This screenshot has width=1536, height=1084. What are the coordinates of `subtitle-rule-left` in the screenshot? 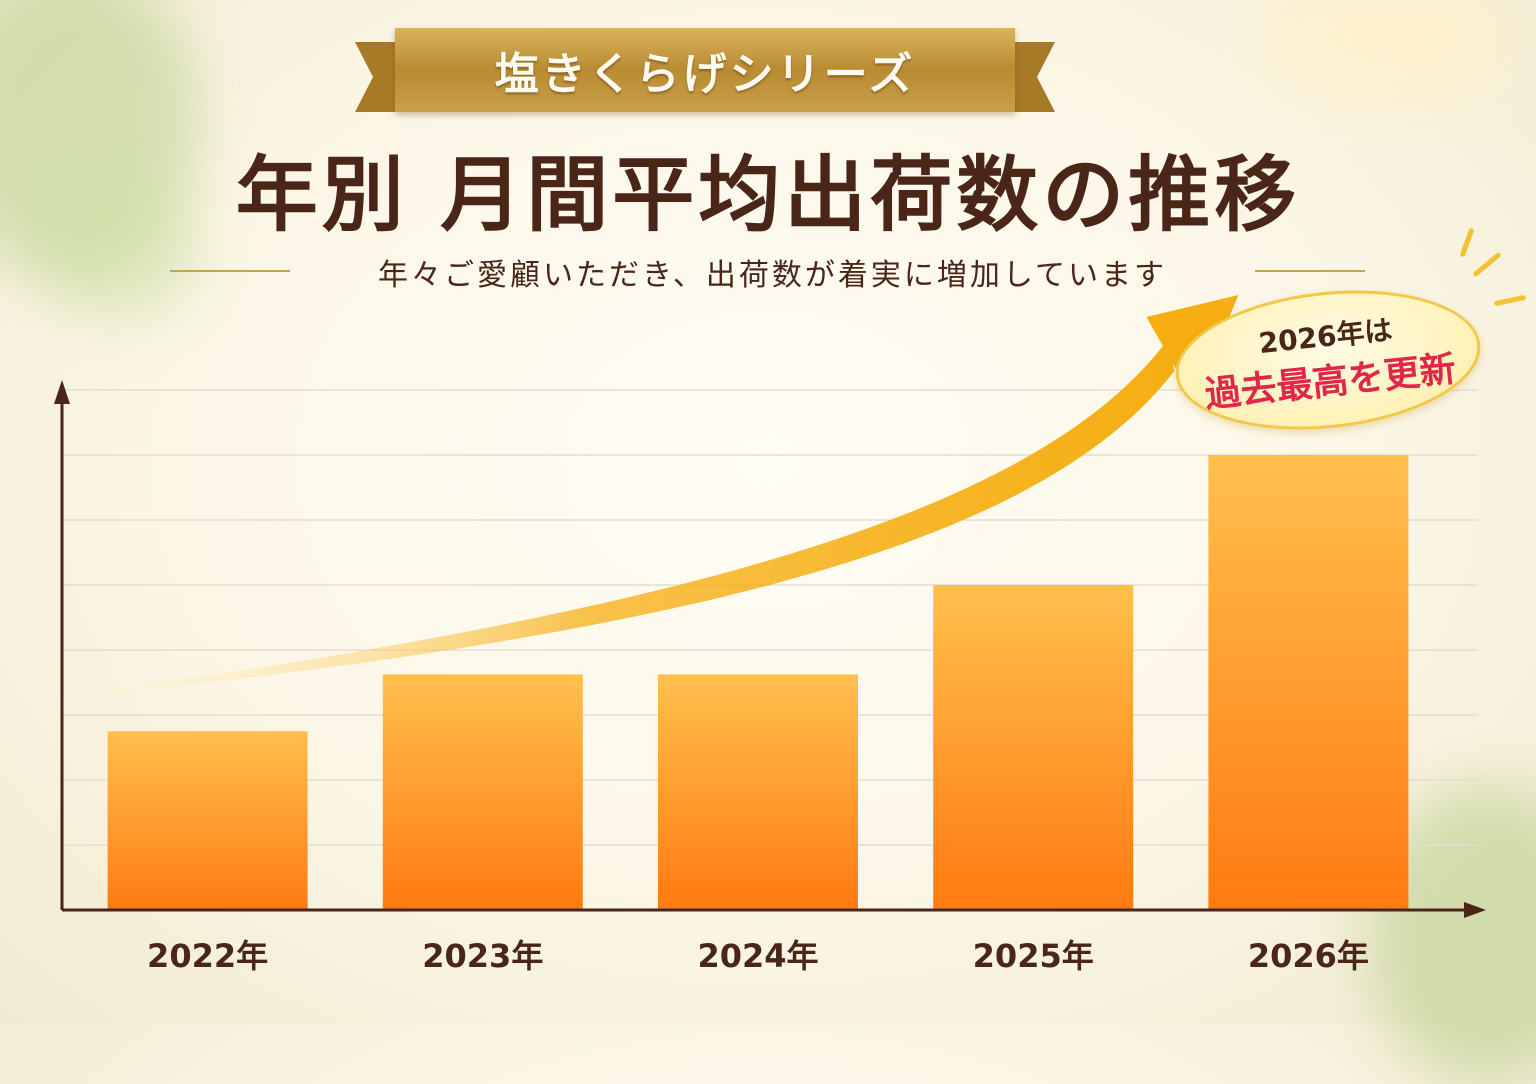 It's located at (230, 271).